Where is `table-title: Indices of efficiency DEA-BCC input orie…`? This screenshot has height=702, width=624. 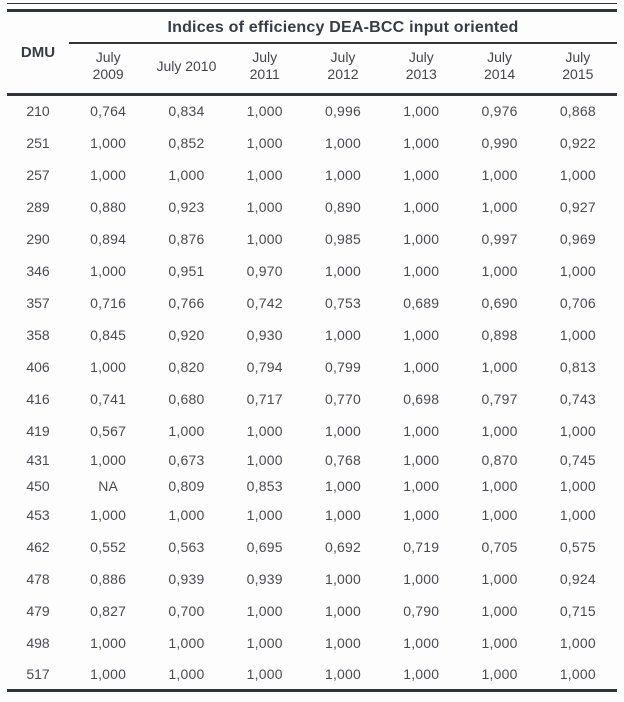 table-title: Indices of efficiency DEA-BCC input orie… is located at coordinates (343, 28).